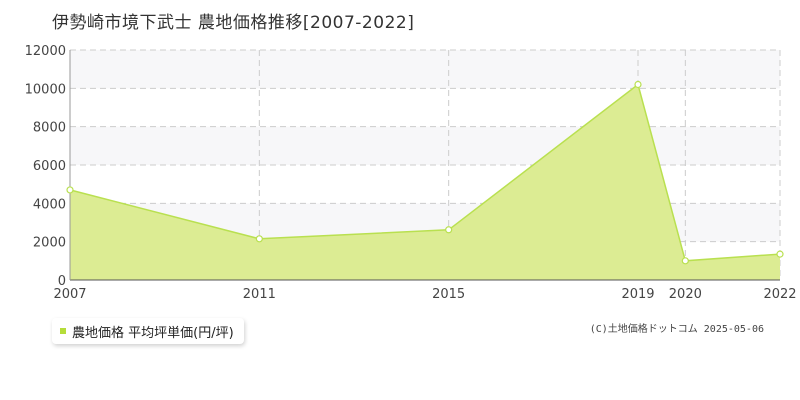 The height and width of the screenshot is (400, 800). I want to click on x-tick-label: 2019, so click(637, 294).